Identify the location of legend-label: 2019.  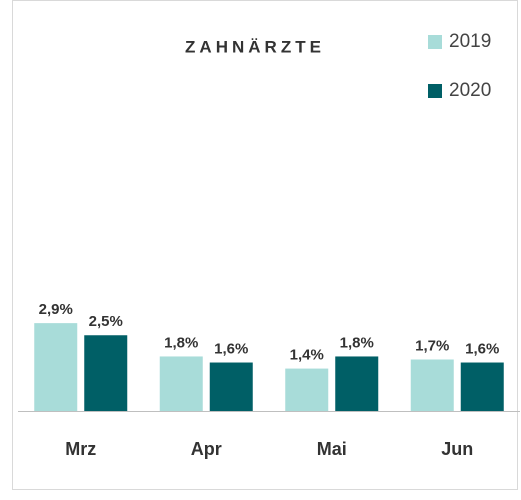
(470, 41).